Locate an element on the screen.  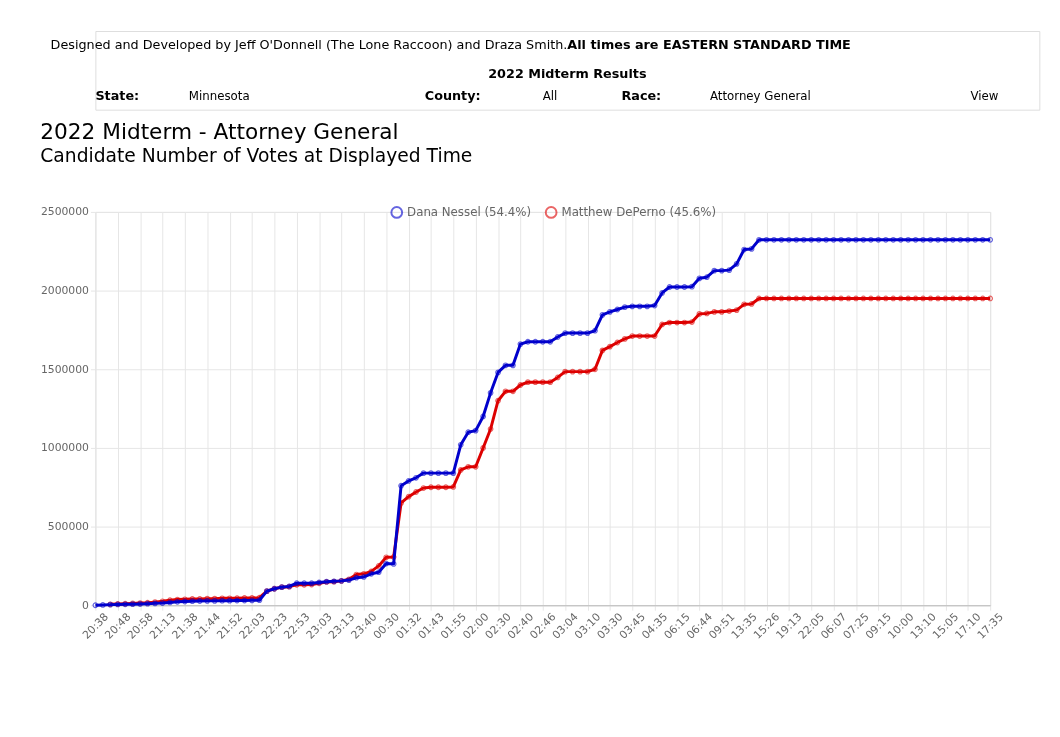
text: Attorney General is located at coordinates (760, 95).